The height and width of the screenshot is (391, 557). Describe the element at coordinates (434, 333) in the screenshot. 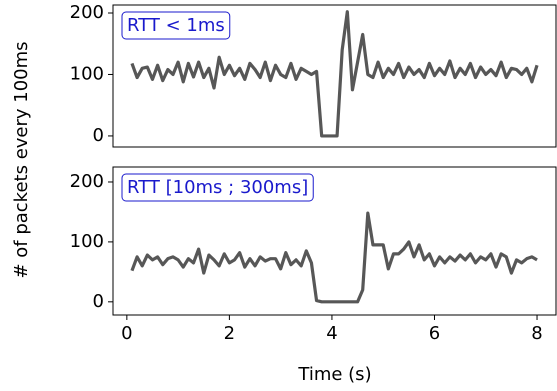

I see `x-tick-label: 6` at that location.